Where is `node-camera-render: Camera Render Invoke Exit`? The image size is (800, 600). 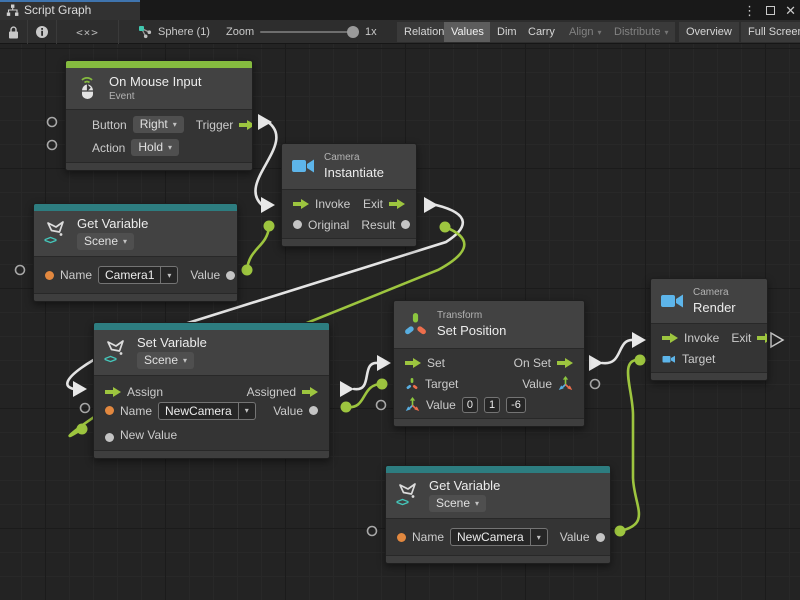
node-camera-render: Camera Render Invoke Exit is located at coordinates (709, 329).